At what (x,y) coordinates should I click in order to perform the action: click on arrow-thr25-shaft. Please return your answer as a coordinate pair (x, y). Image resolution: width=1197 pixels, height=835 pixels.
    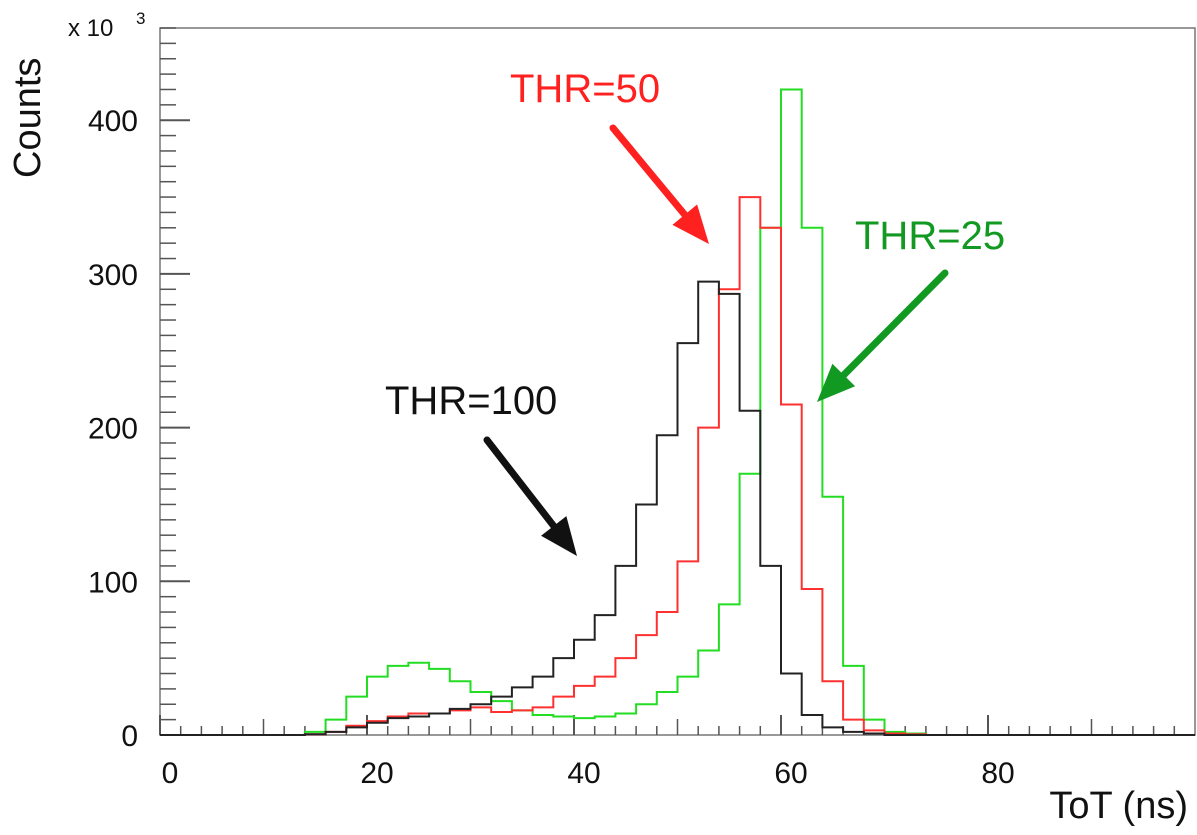
    Looking at the image, I should click on (894, 324).